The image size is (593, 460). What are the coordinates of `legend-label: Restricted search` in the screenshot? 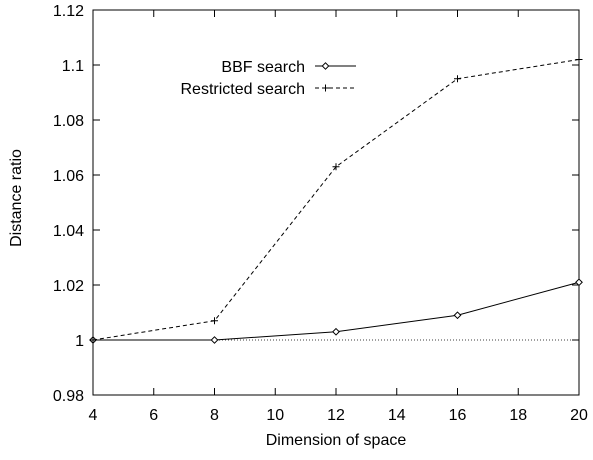 It's located at (243, 89).